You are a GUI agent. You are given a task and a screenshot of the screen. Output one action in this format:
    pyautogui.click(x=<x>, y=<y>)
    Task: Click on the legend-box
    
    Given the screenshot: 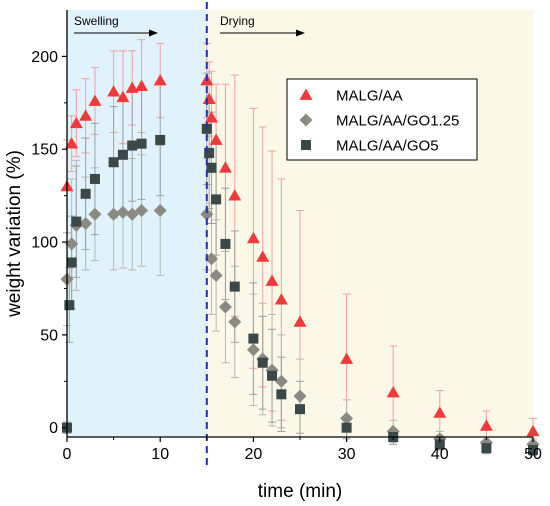 What is the action you would take?
    pyautogui.click(x=382, y=119)
    